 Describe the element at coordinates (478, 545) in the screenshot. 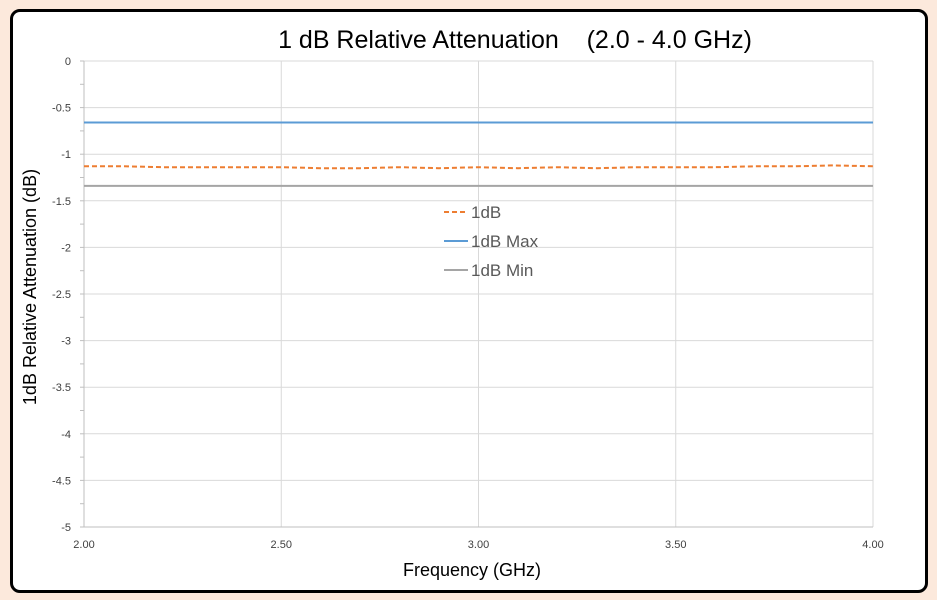

I see `x-tick-label: 3.00` at that location.